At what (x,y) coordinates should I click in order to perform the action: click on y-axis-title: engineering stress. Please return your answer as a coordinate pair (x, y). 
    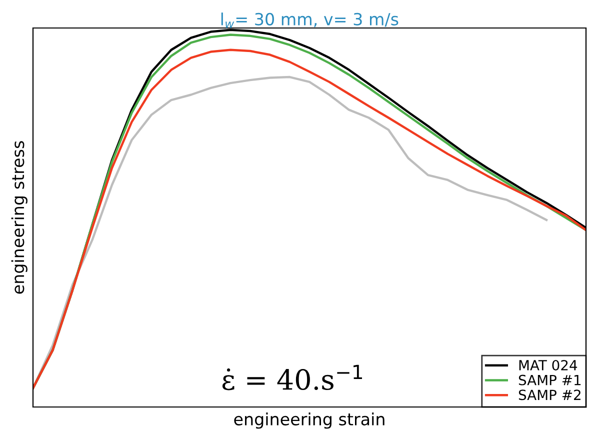
    Looking at the image, I should click on (19, 217).